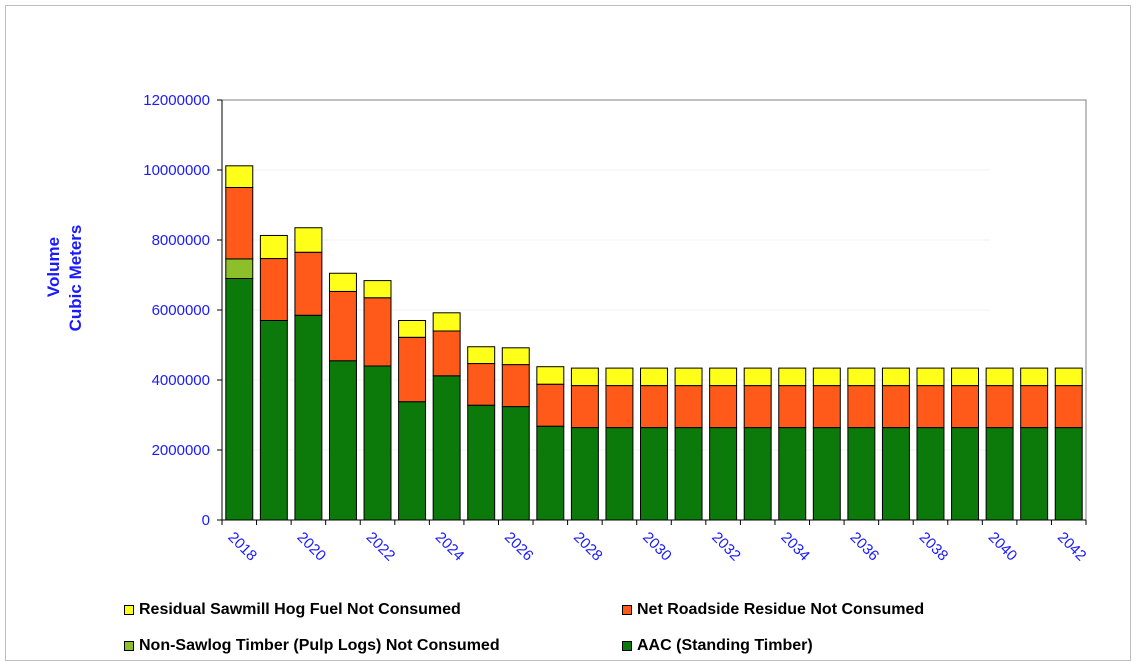  Describe the element at coordinates (381, 547) in the screenshot. I see `x-tick-label-2022: 2022` at that location.